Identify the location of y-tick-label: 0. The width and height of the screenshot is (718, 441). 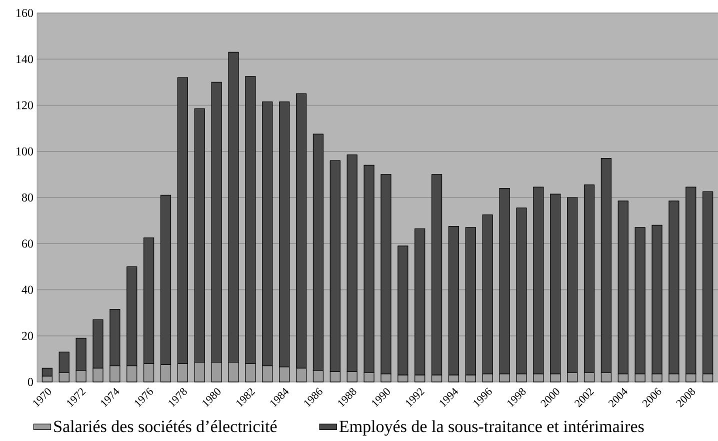
(31, 382).